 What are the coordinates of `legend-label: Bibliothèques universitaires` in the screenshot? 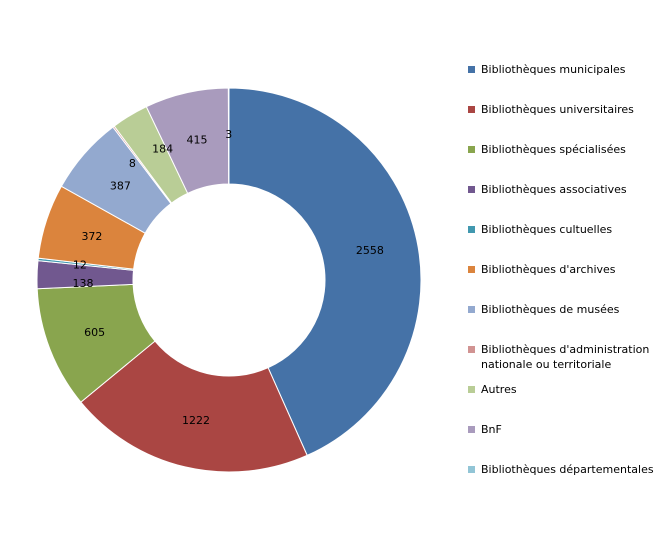 It's located at (557, 109).